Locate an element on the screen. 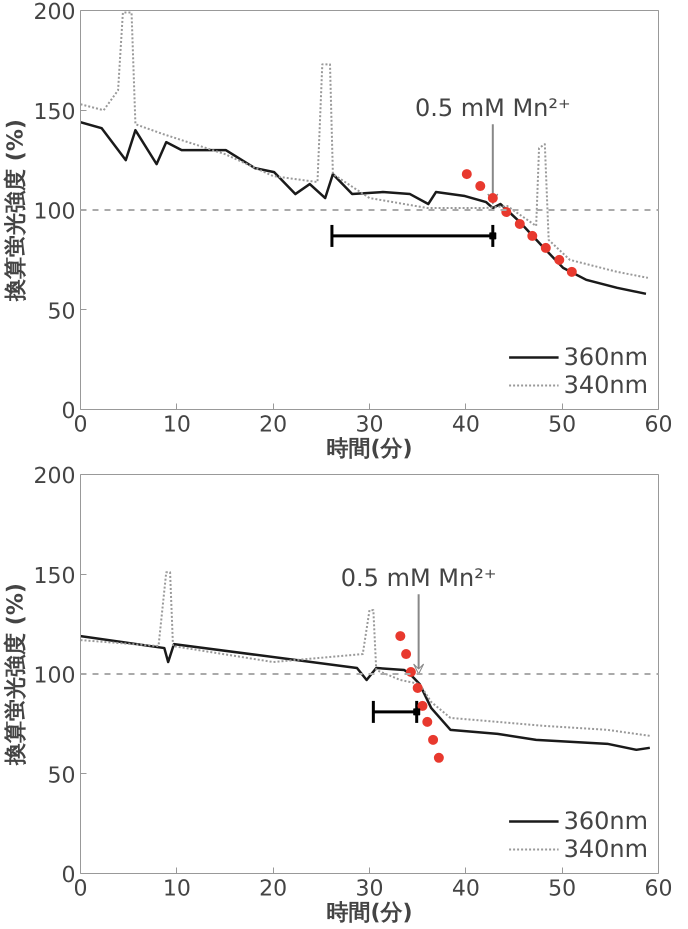 This screenshot has height=929, width=688. line-series is located at coordinates (366, 693).